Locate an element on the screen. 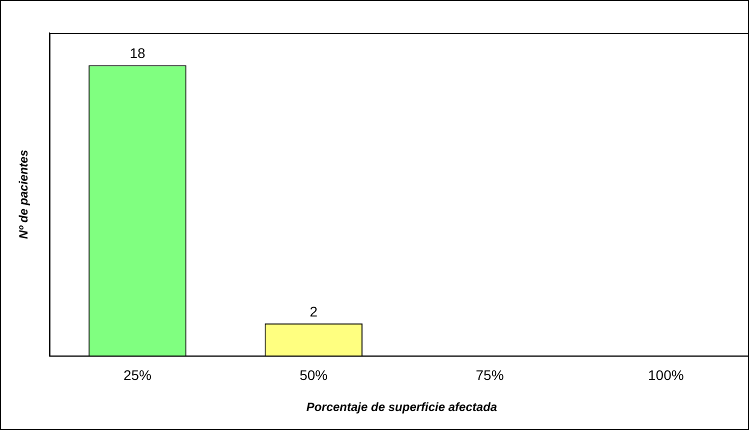 The width and height of the screenshot is (749, 430). x-tick-label: 75% is located at coordinates (490, 375).